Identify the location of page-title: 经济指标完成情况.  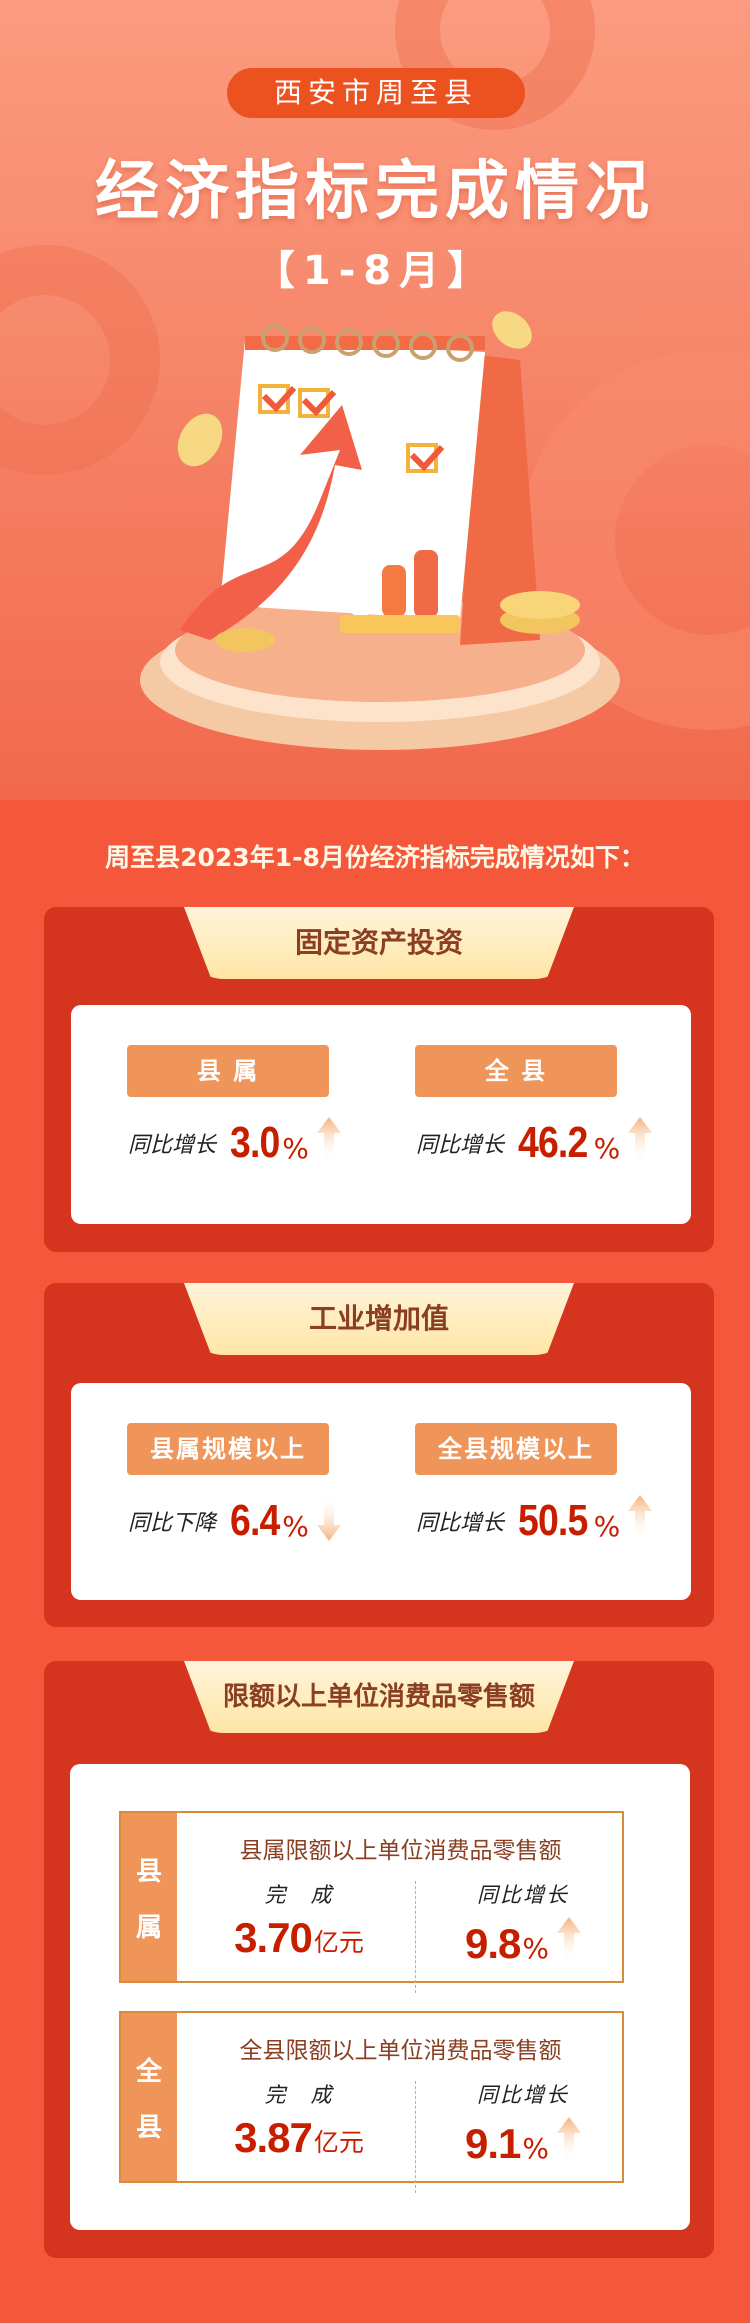
(375, 192).